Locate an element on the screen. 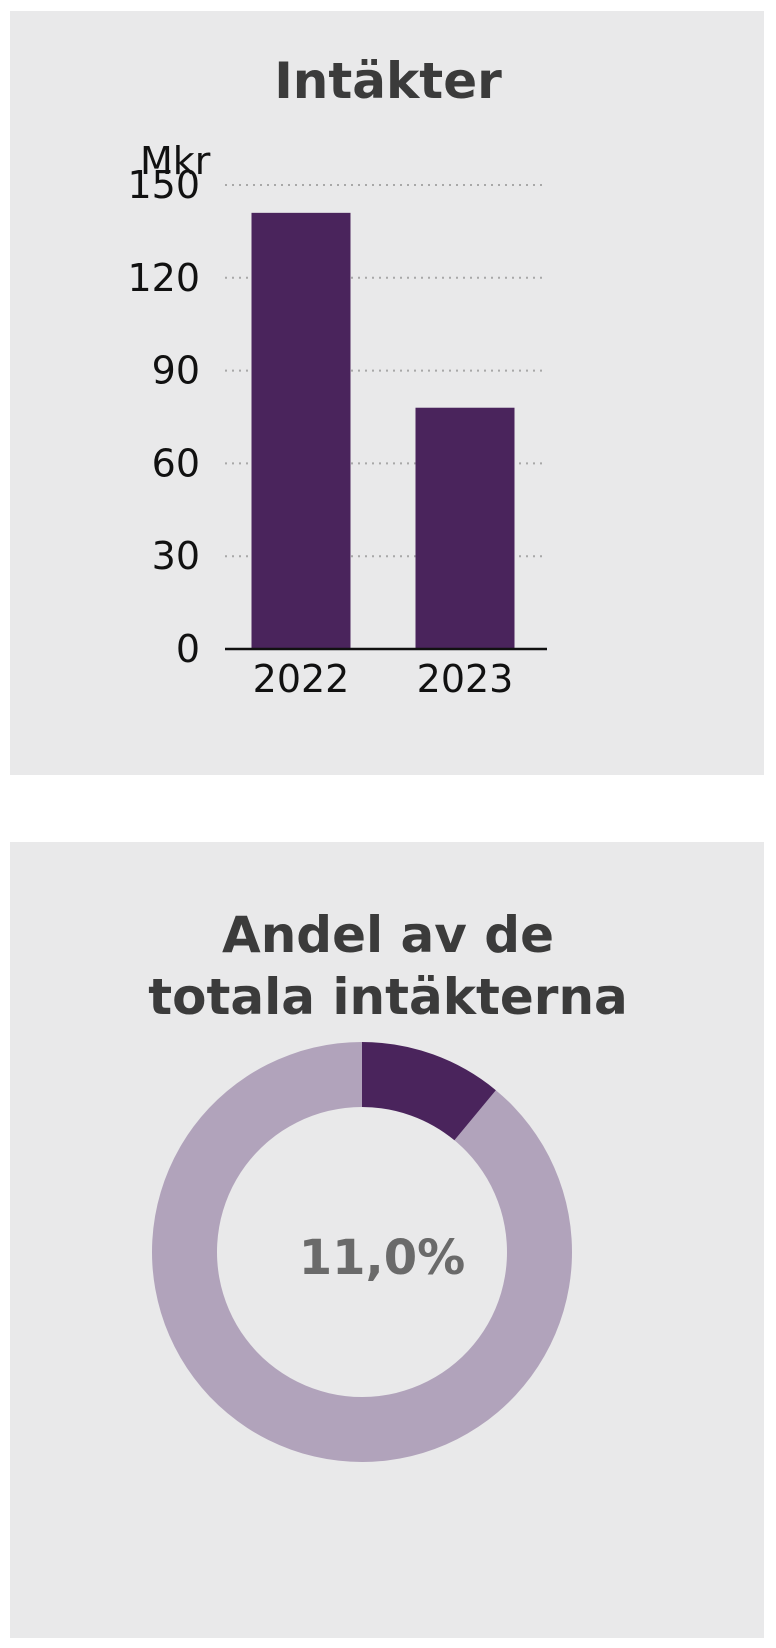  y-tick-label: 30 is located at coordinates (176, 556).